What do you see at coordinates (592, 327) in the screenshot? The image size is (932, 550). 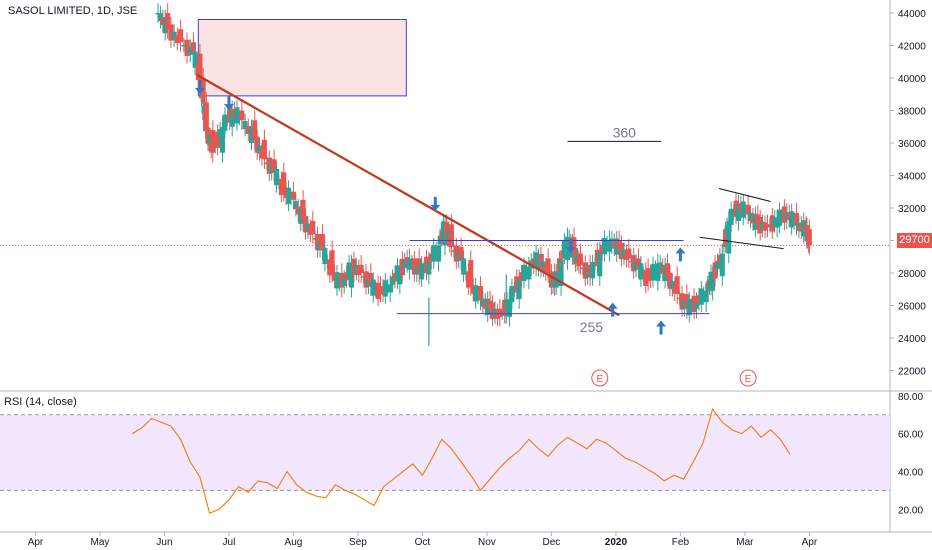 I see `support-label: 255` at bounding box center [592, 327].